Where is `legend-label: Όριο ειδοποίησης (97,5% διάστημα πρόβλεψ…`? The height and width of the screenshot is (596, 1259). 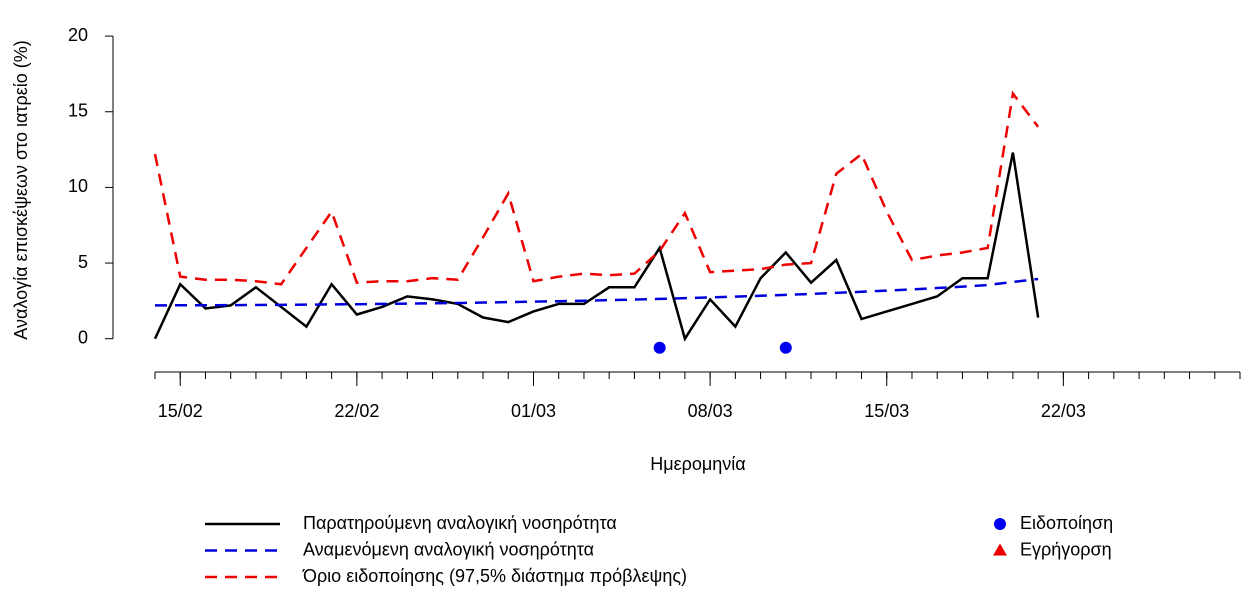 legend-label: Όριο ειδοποίησης (97,5% διάστημα πρόβλεψ… is located at coordinates (494, 576).